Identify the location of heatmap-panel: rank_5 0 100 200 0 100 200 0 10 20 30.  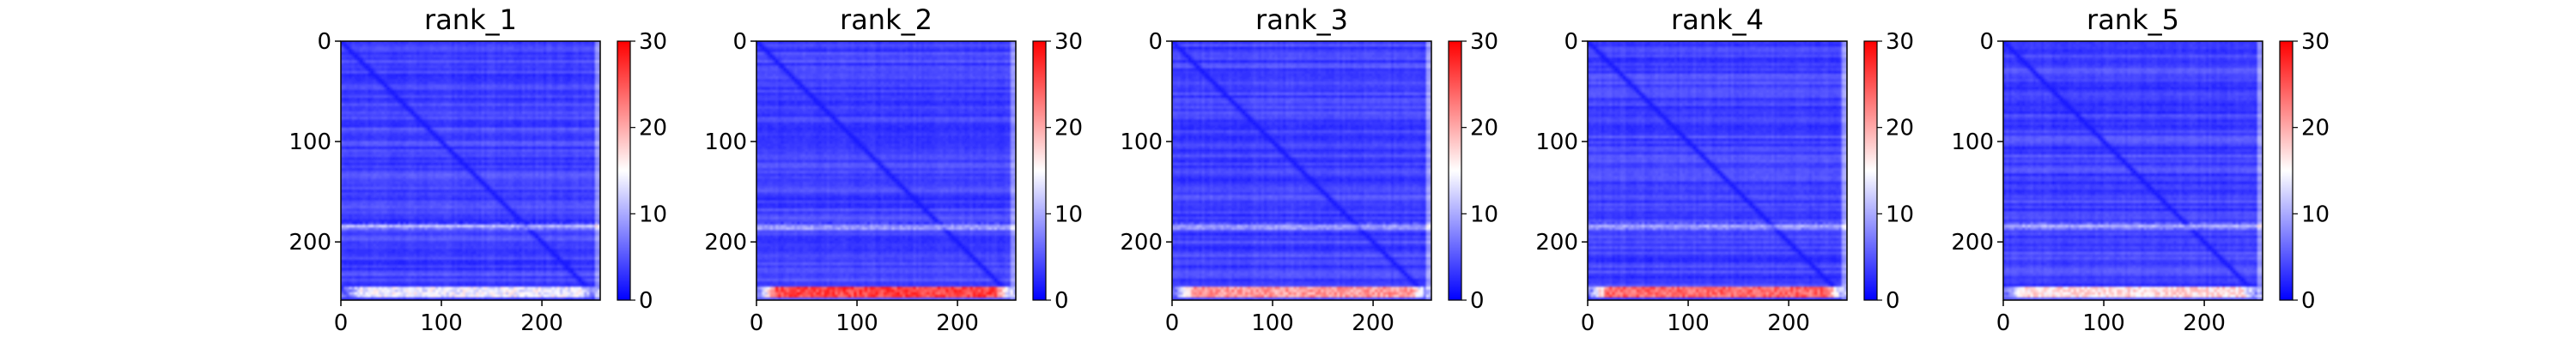
(2141, 169).